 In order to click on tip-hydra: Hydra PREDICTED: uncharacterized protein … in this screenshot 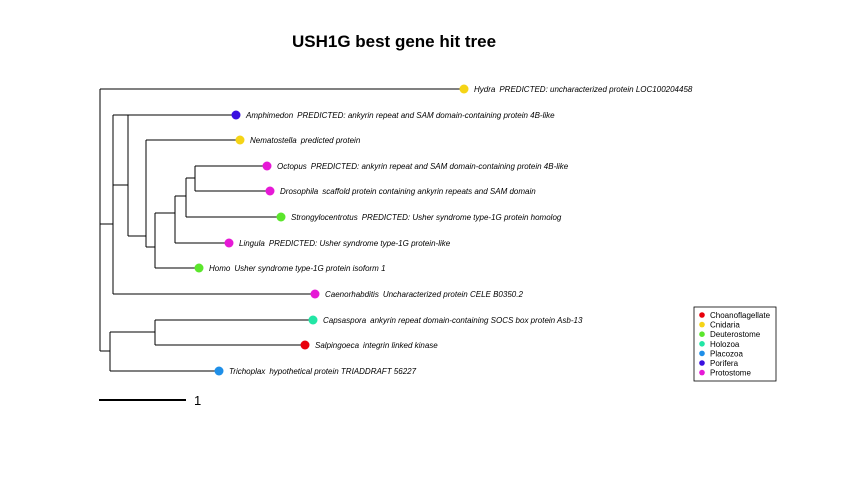, I will do `click(576, 89)`.